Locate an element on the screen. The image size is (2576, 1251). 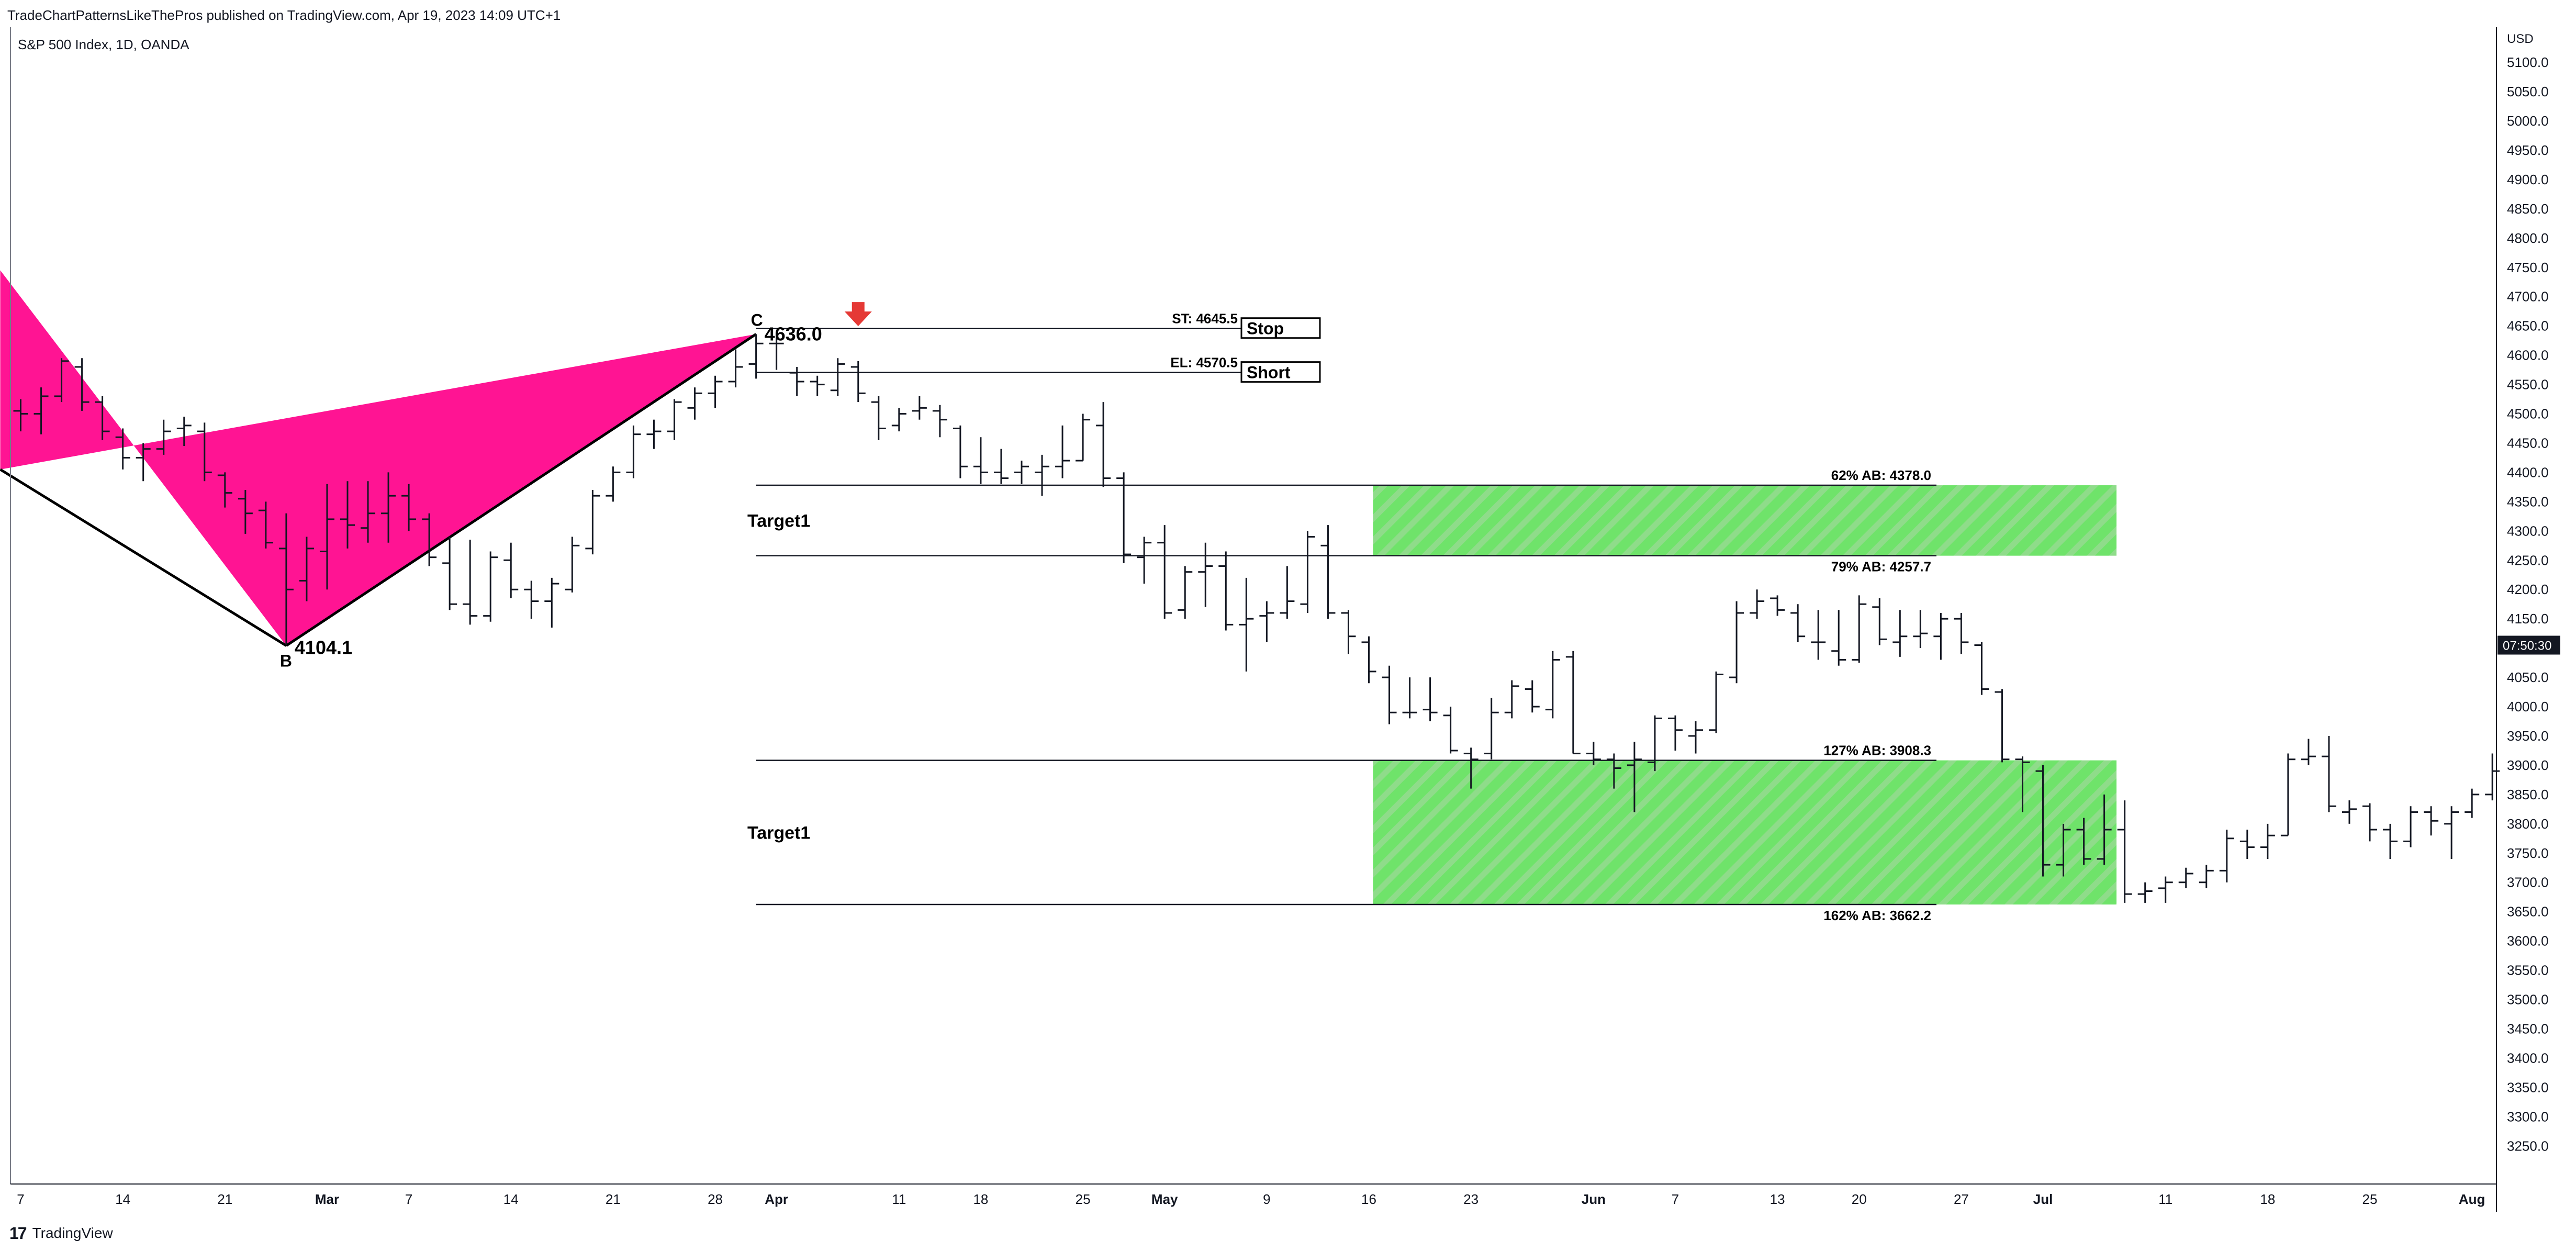
time-tick-label: Mar is located at coordinates (327, 1199).